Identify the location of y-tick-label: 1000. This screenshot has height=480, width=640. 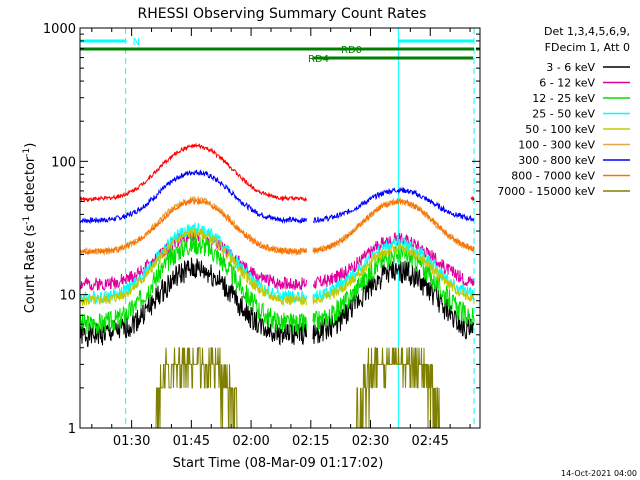
(59, 29).